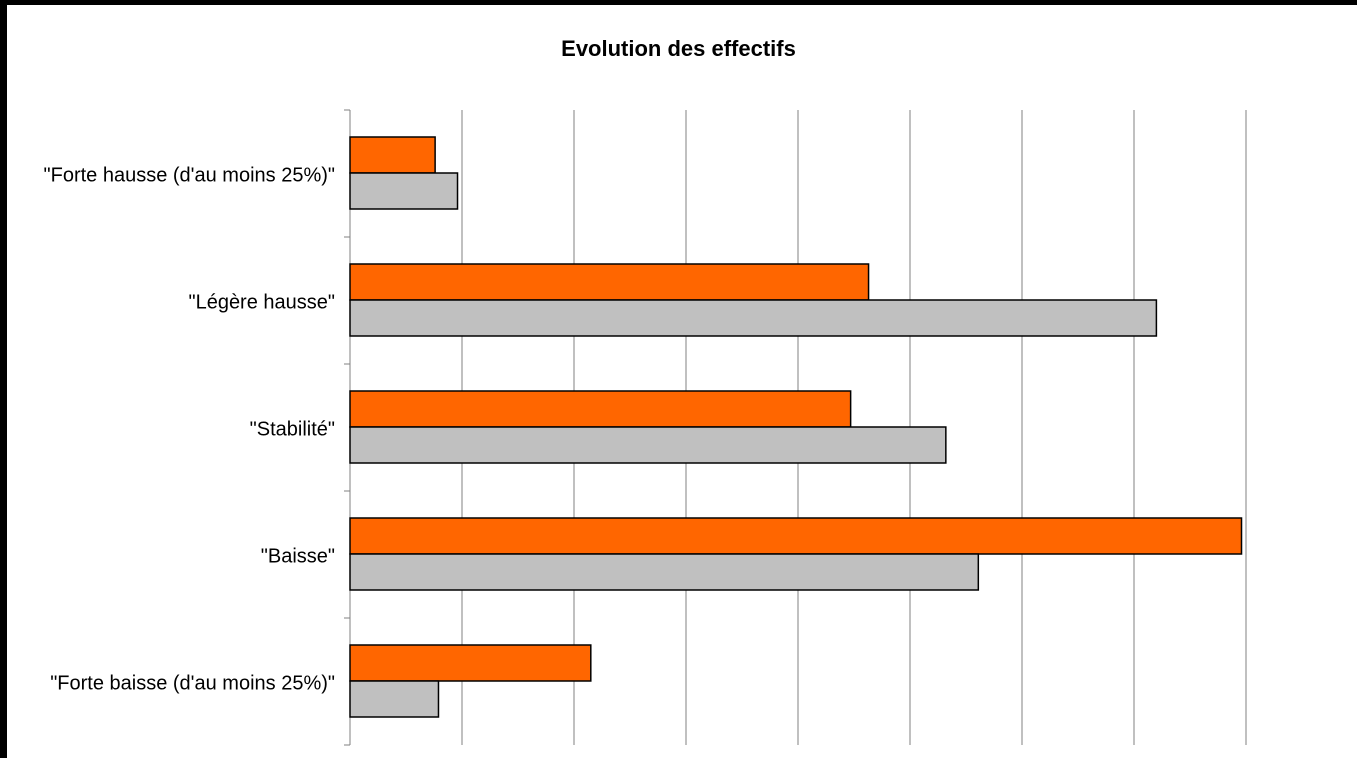  I want to click on y-tick-label-text: "Forte baisse (d'au moins 25%)", so click(192, 683).